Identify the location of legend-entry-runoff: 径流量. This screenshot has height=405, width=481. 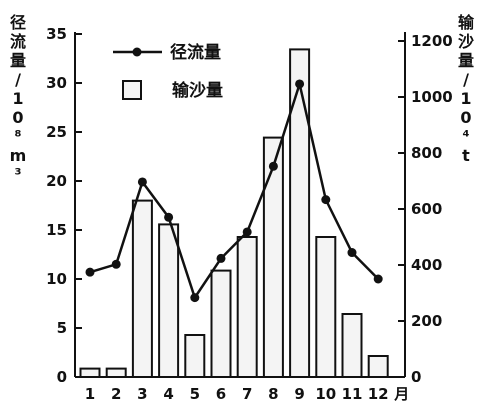
(195, 52).